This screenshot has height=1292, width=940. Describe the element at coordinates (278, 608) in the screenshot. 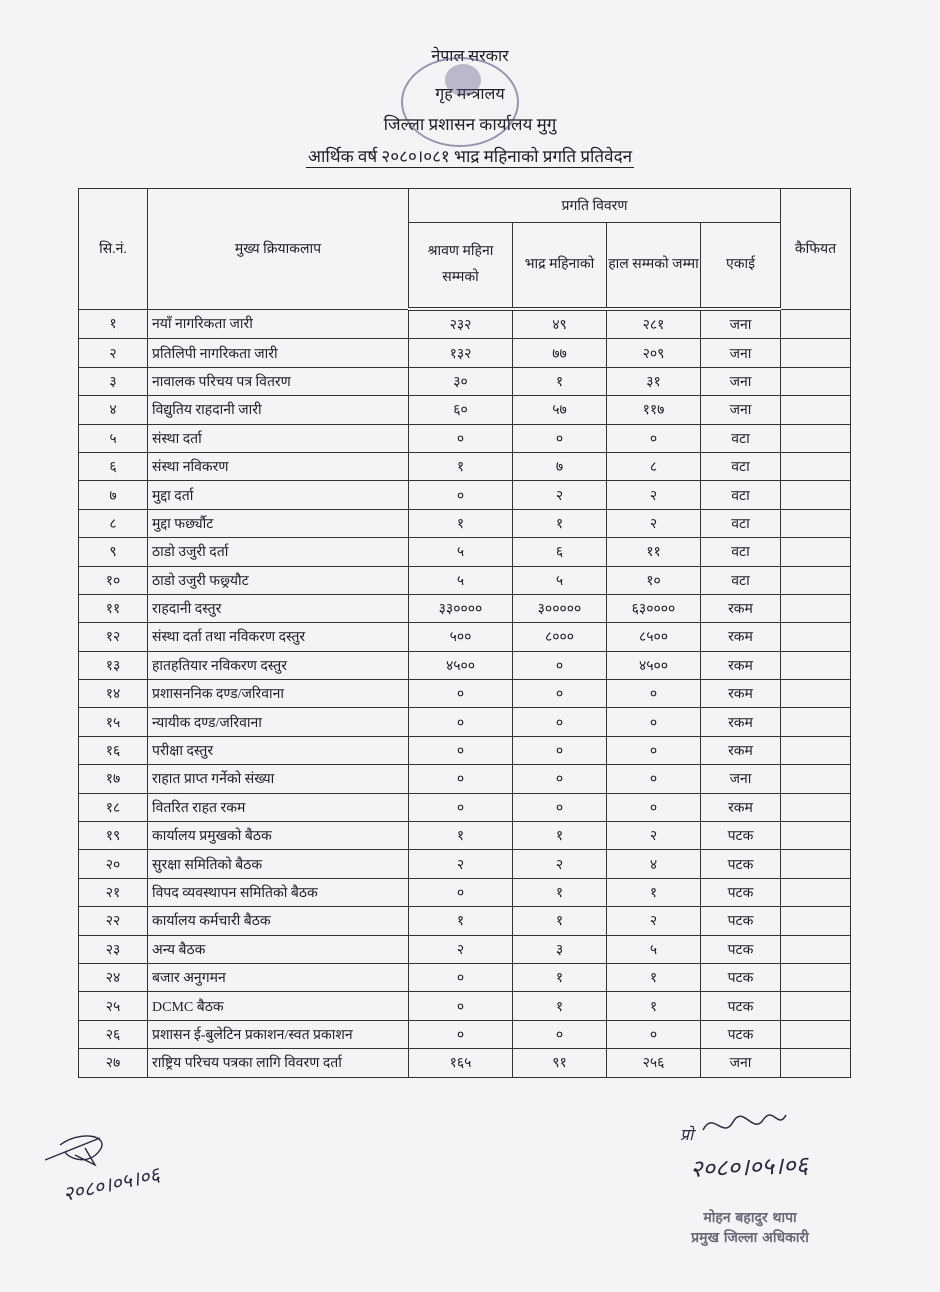

I see `cell-activity: राहदानी दस्तुर` at that location.